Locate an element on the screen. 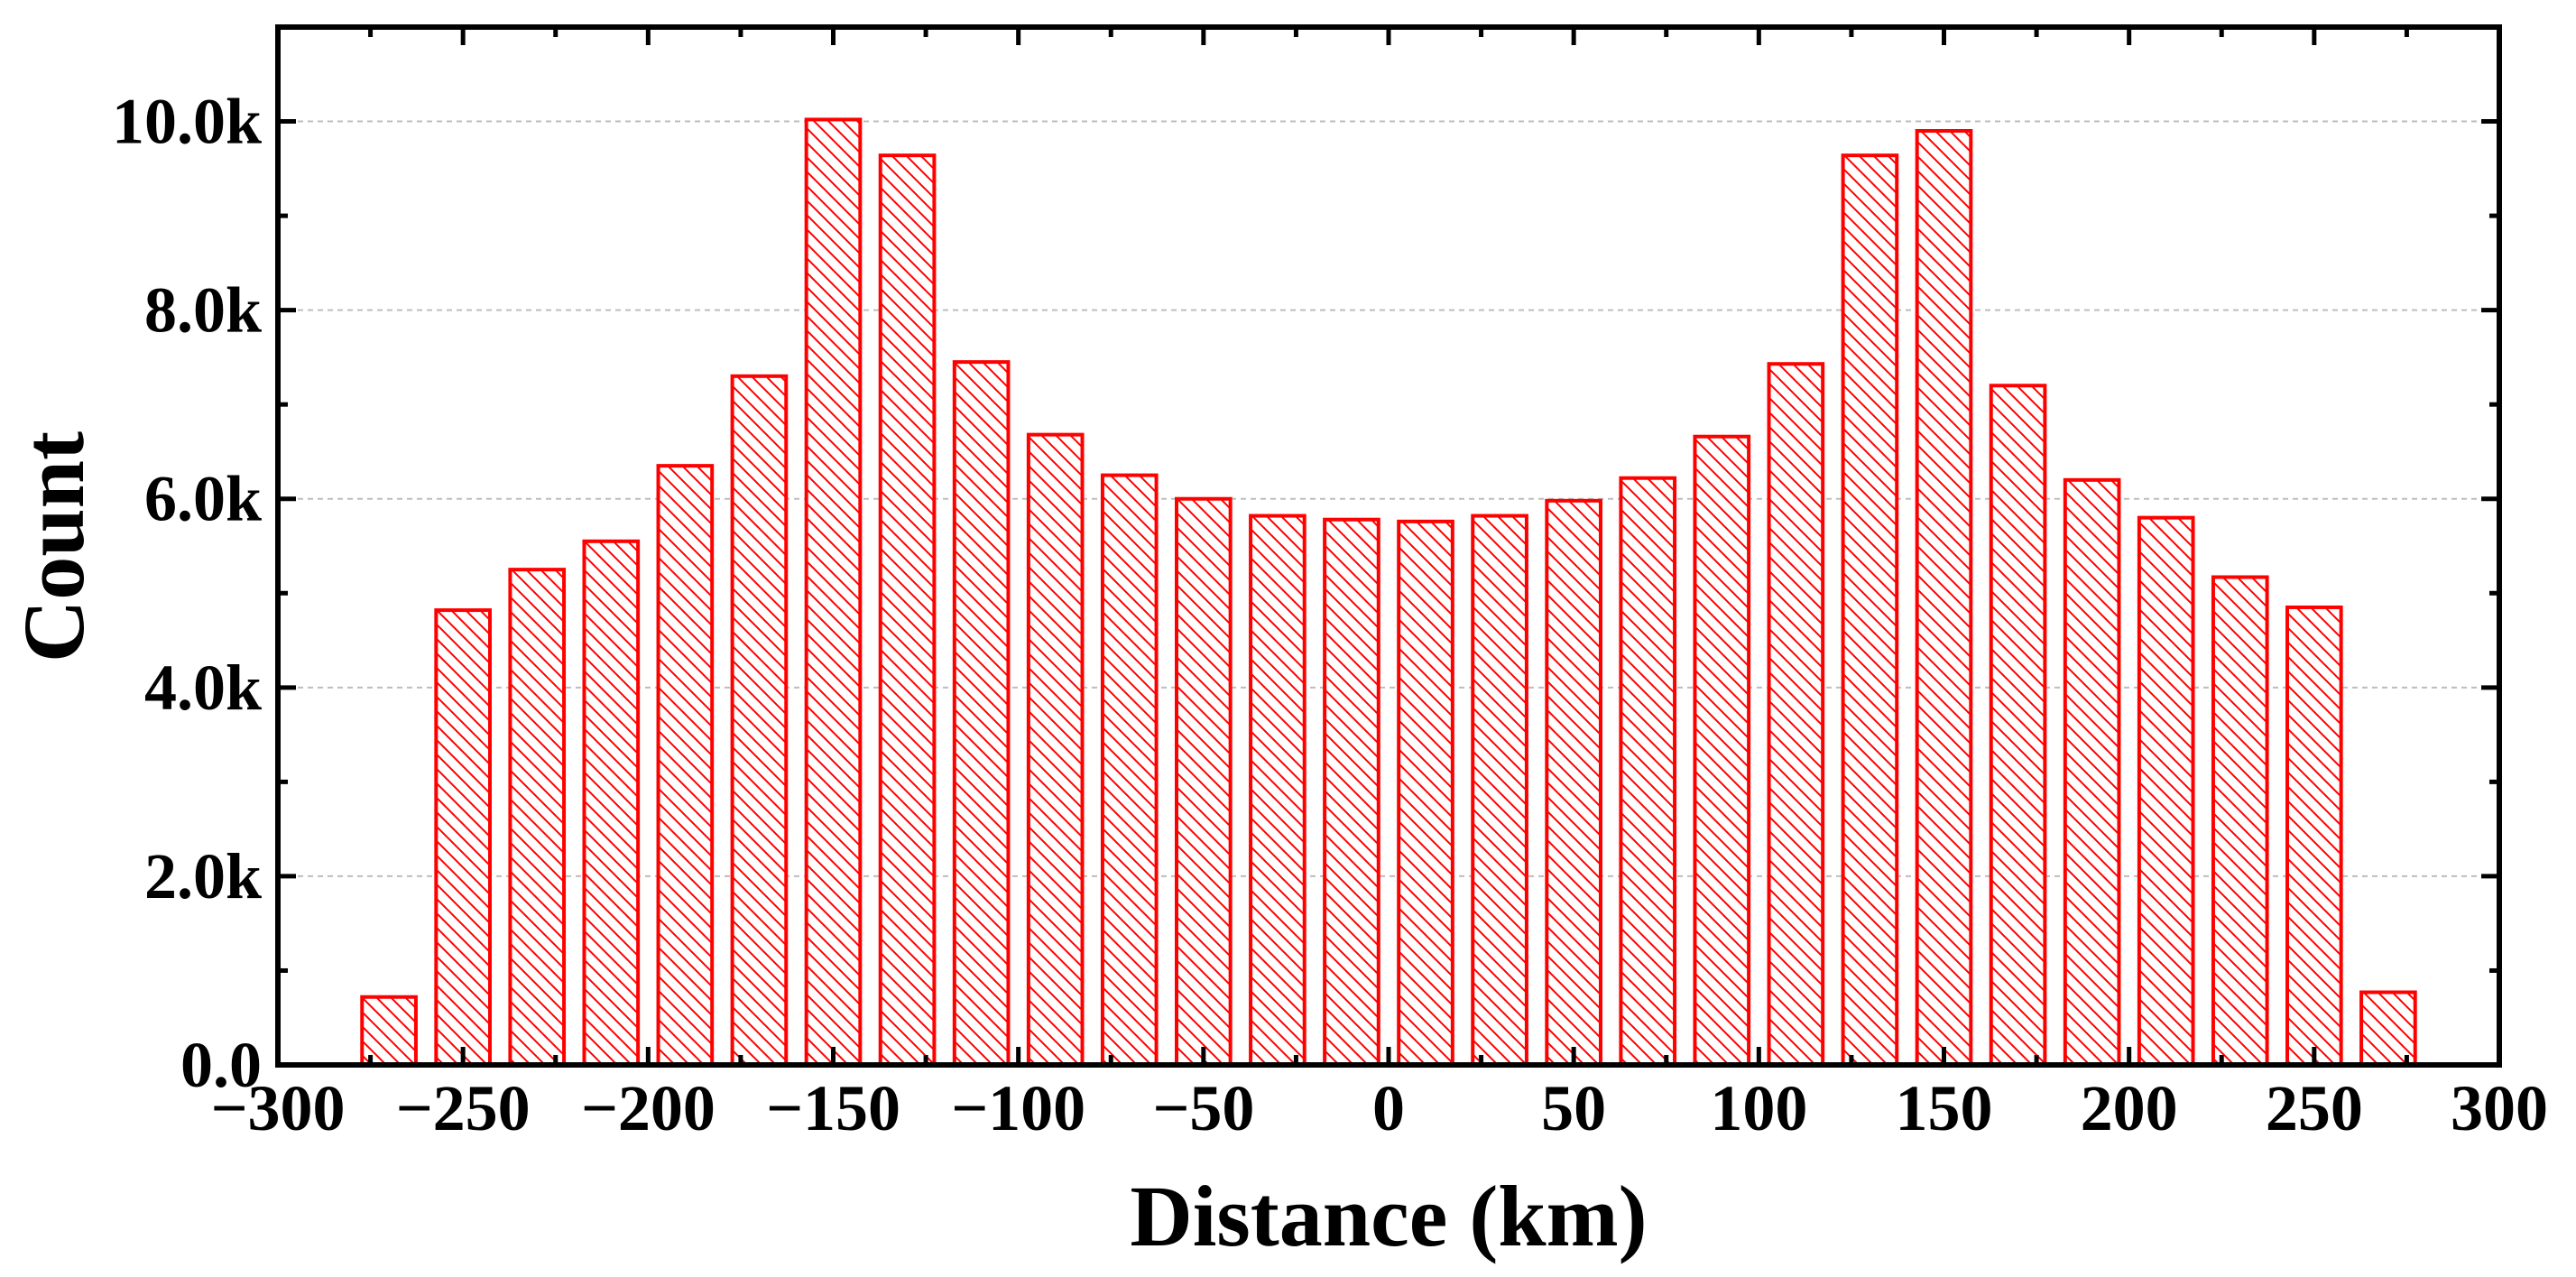 The width and height of the screenshot is (2576, 1277). x-tick-label-7: 50 is located at coordinates (1573, 1108).